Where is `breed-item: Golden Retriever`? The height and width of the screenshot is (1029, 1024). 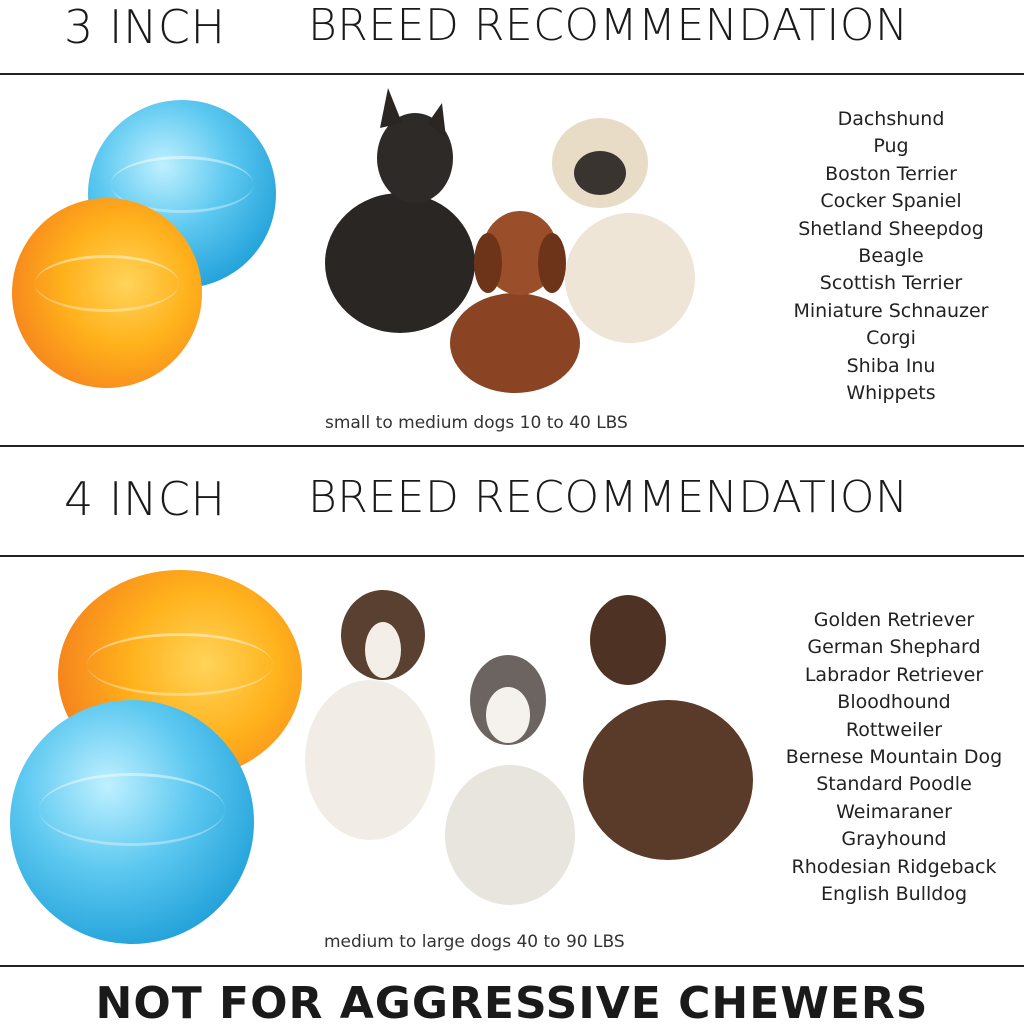
breed-item: Golden Retriever is located at coordinates (894, 620).